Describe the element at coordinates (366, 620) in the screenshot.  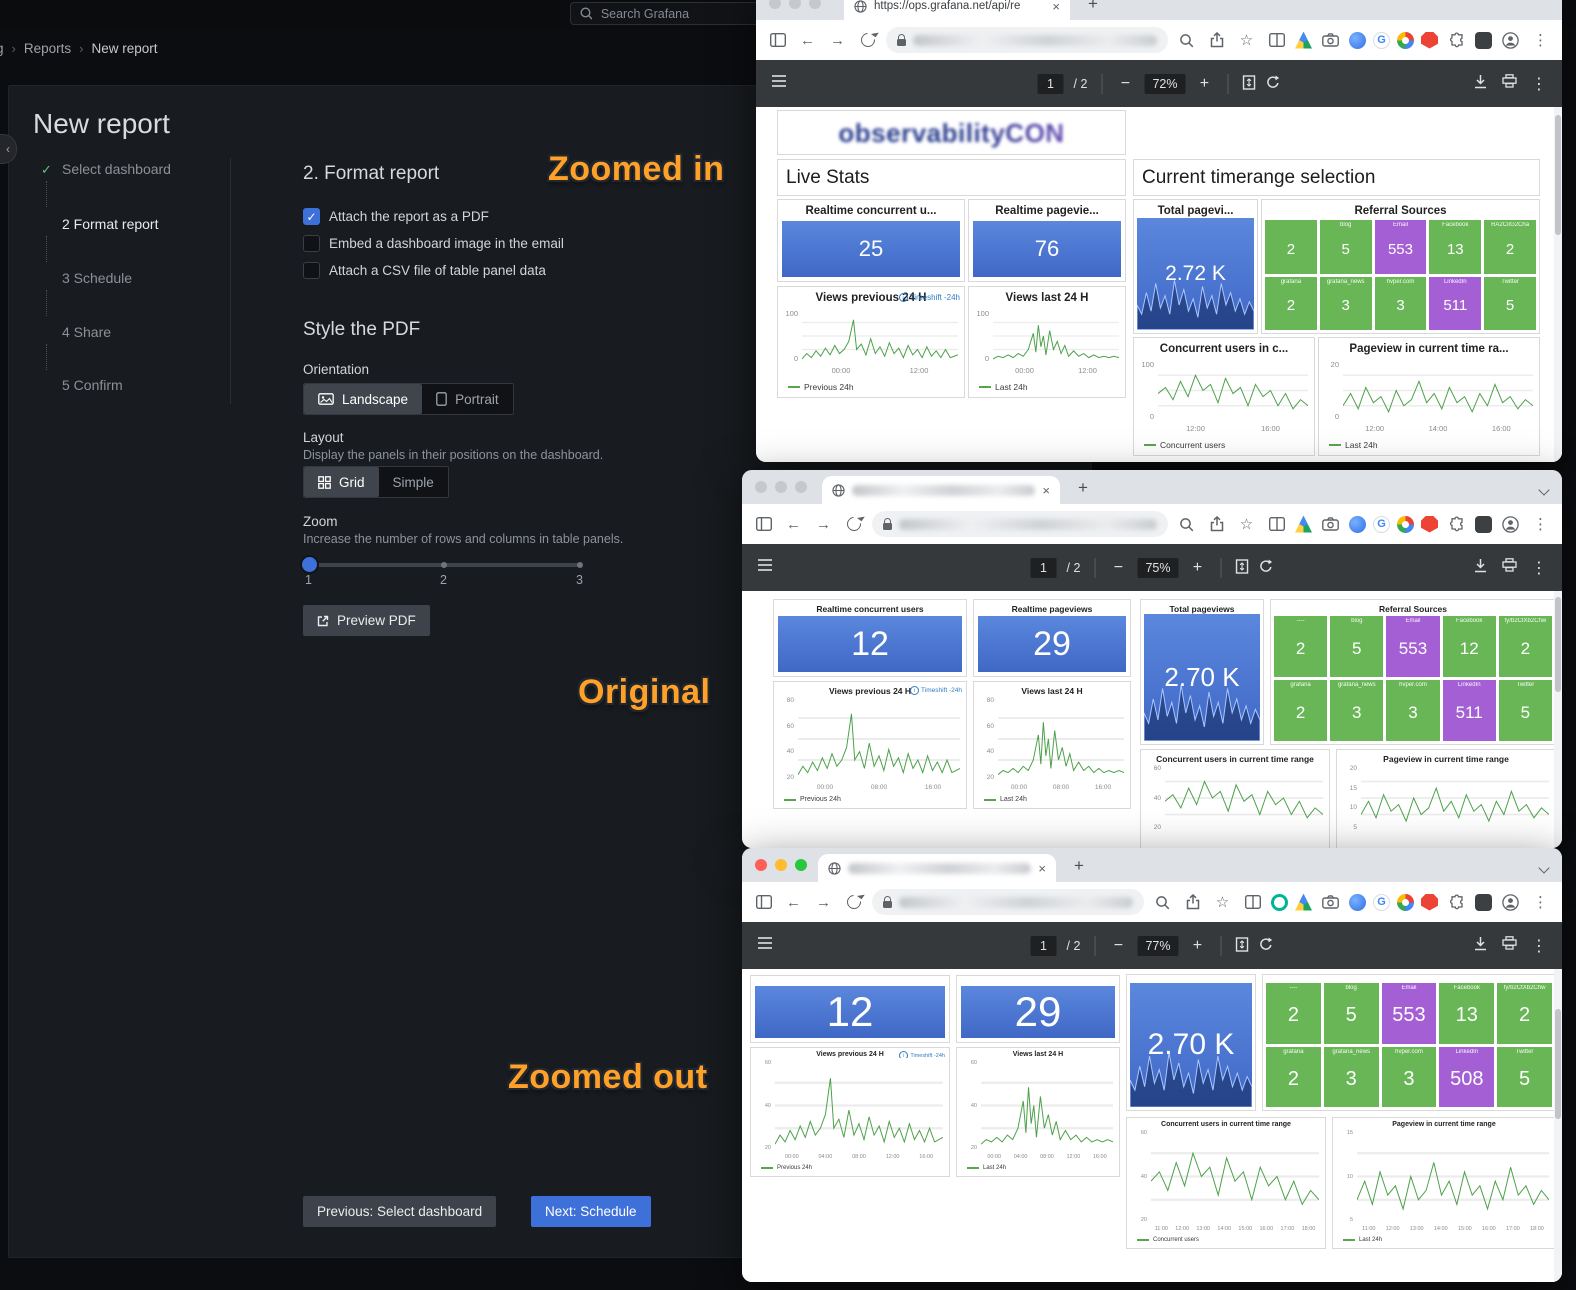
I see `preview-pdf-button: Preview PDF` at that location.